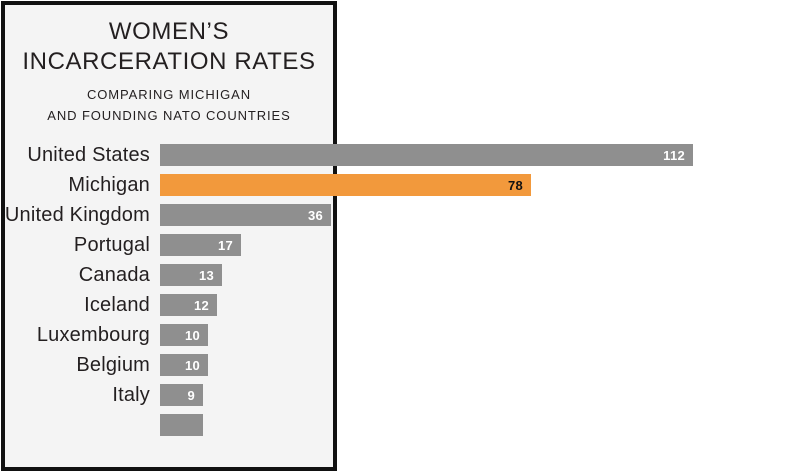  I want to click on bar-row, so click(400, 425).